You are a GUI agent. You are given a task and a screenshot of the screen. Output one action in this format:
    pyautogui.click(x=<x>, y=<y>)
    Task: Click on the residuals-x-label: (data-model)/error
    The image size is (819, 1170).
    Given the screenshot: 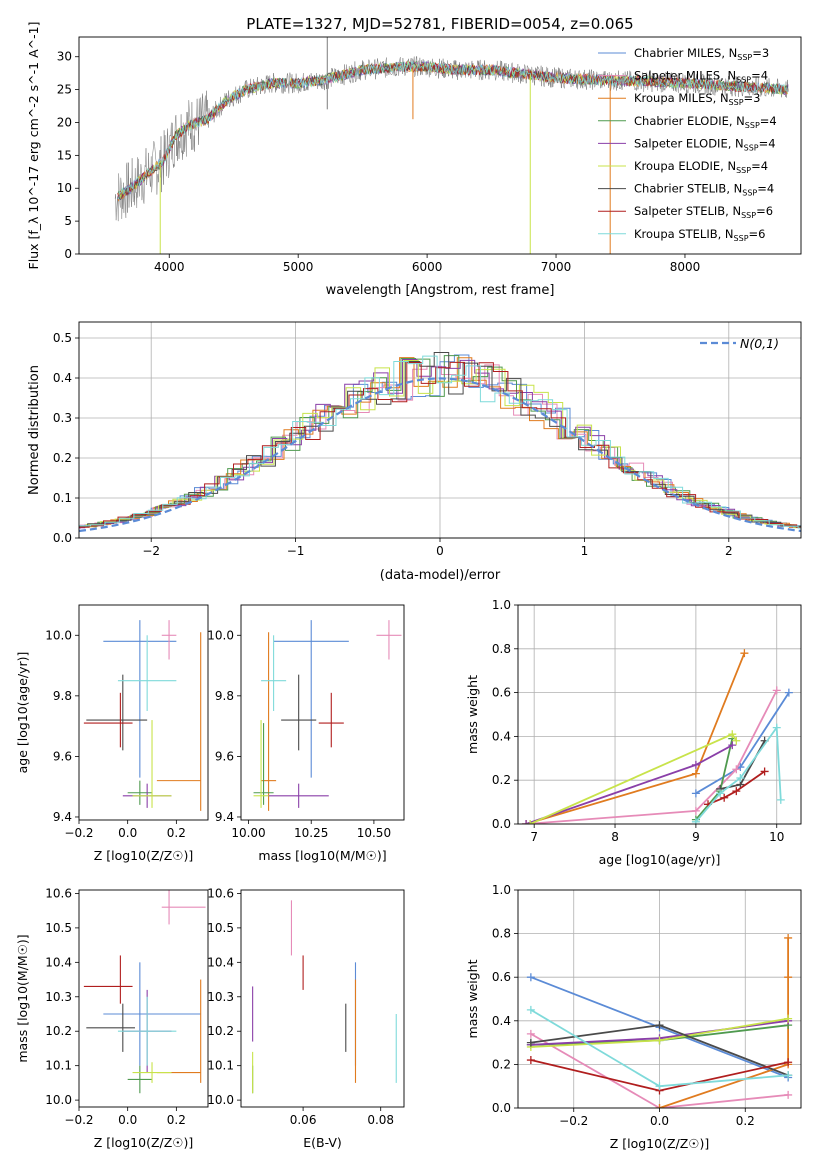 What is the action you would take?
    pyautogui.click(x=440, y=575)
    